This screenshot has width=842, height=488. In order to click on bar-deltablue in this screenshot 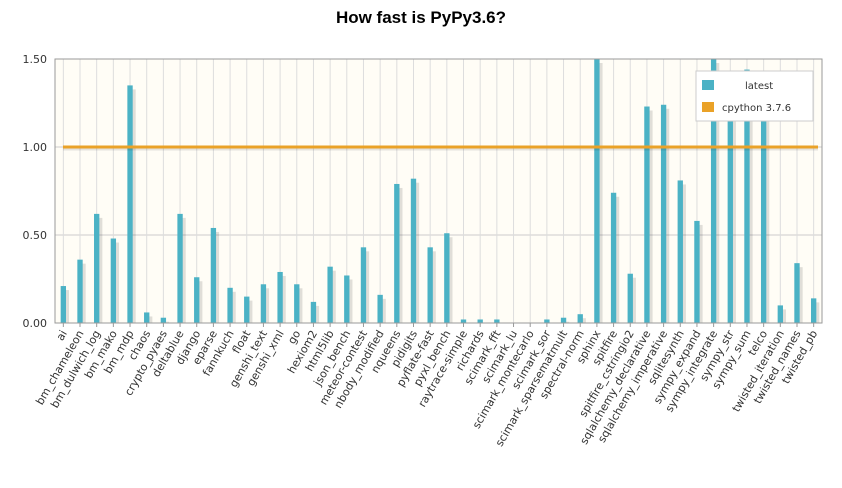, I will do `click(180, 268)`.